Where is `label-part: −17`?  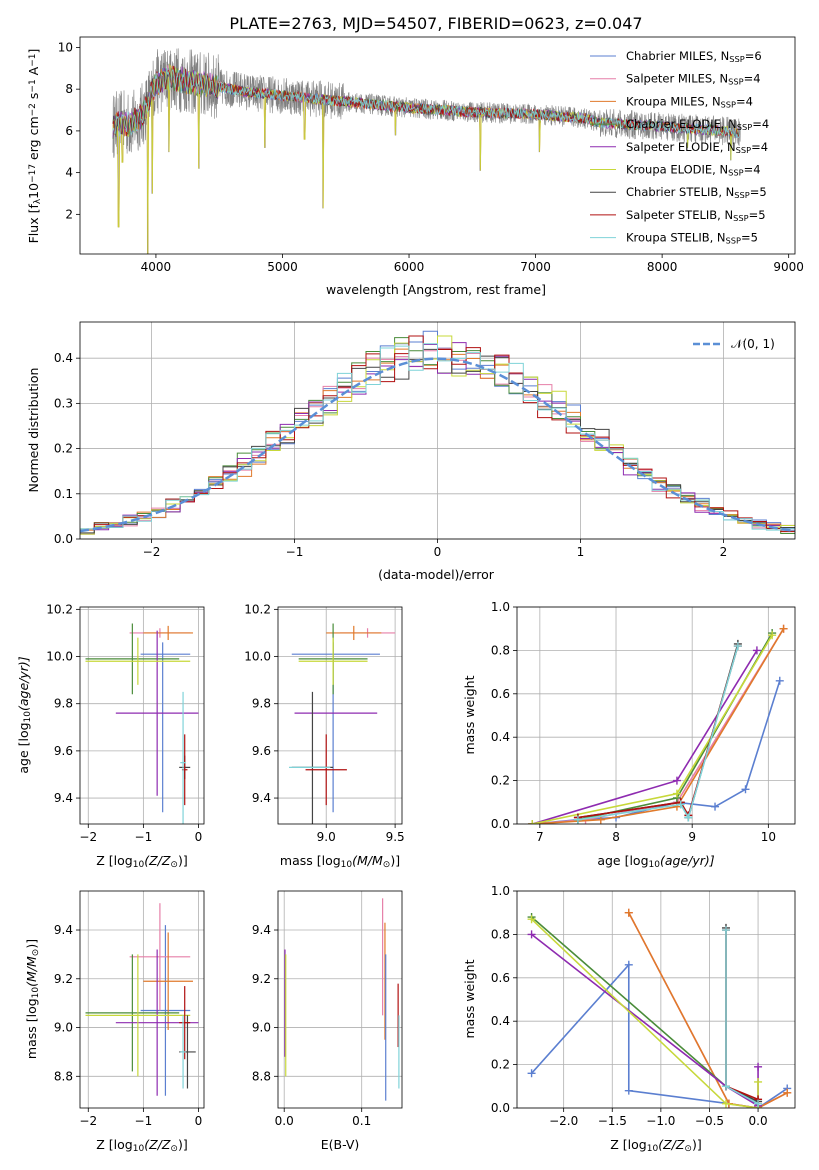 label-part: −17 is located at coordinates (33, 173).